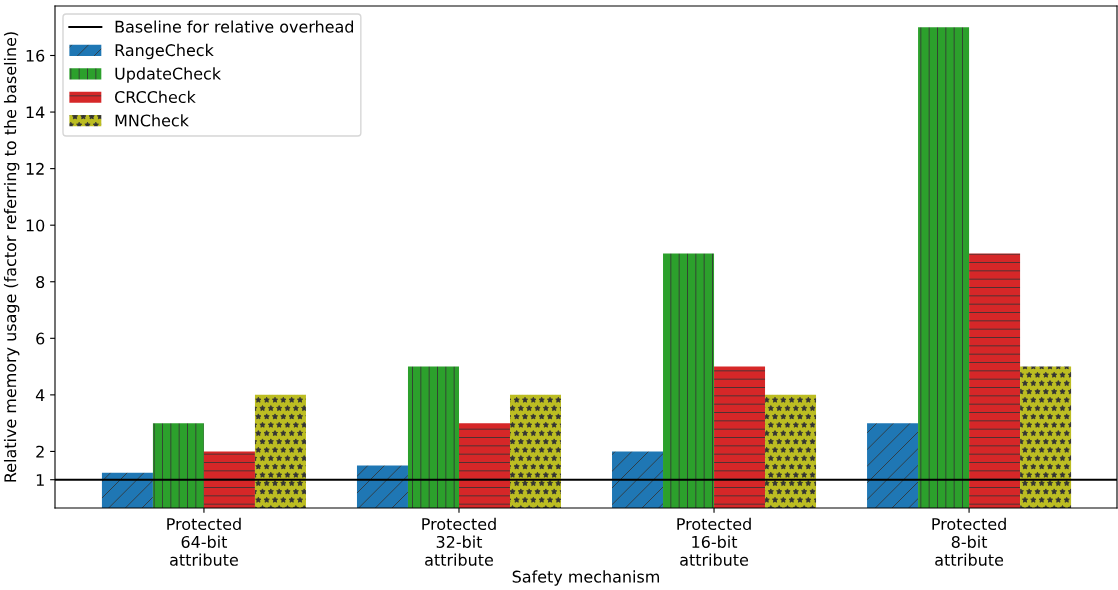  Describe the element at coordinates (204, 541) in the screenshot. I see `x-tick-label: Protected 64-bit attribute` at that location.